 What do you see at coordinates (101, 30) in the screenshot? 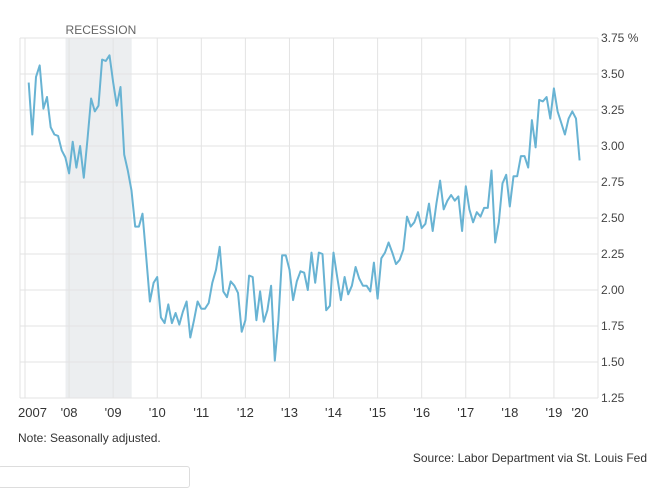
I see `recession-label: RECESSION` at bounding box center [101, 30].